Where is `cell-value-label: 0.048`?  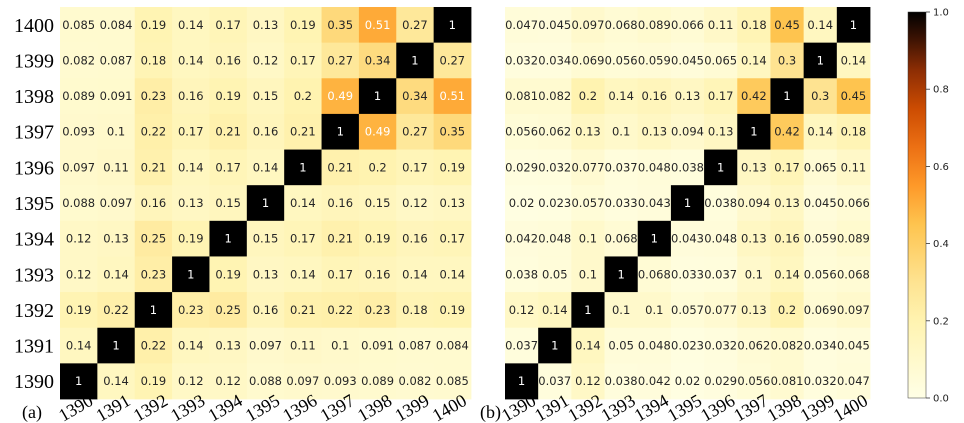
cell-value-label: 0.048 is located at coordinates (654, 167).